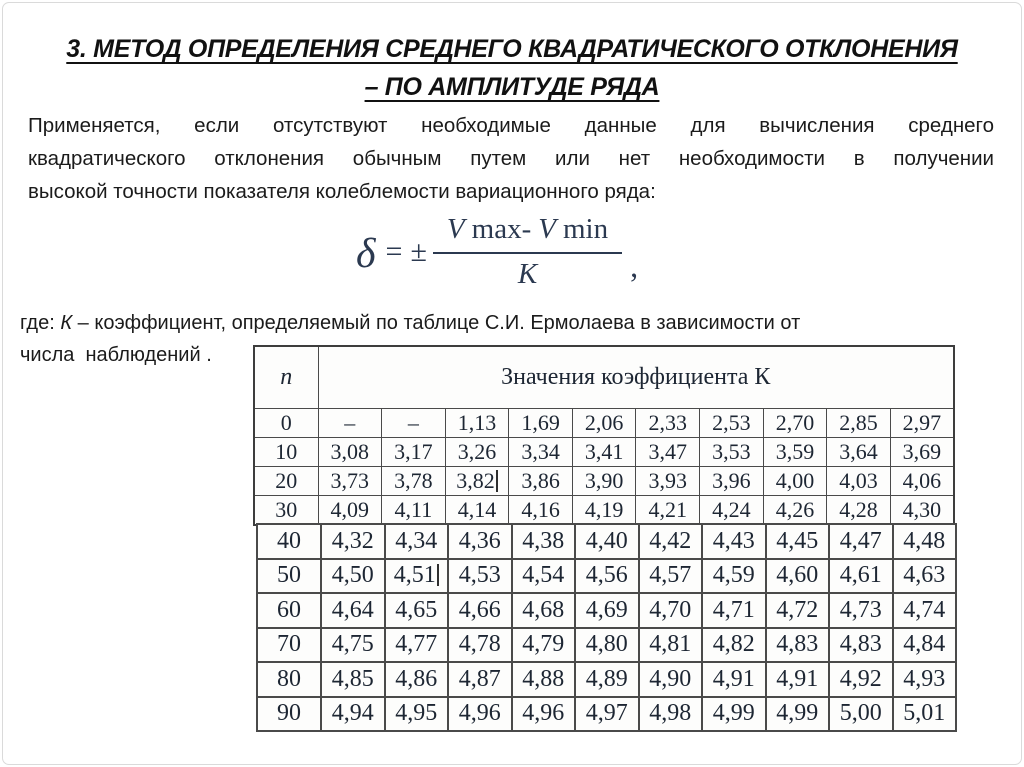 The image size is (1024, 767). I want to click on coefficient-cell: 4,00, so click(795, 481).